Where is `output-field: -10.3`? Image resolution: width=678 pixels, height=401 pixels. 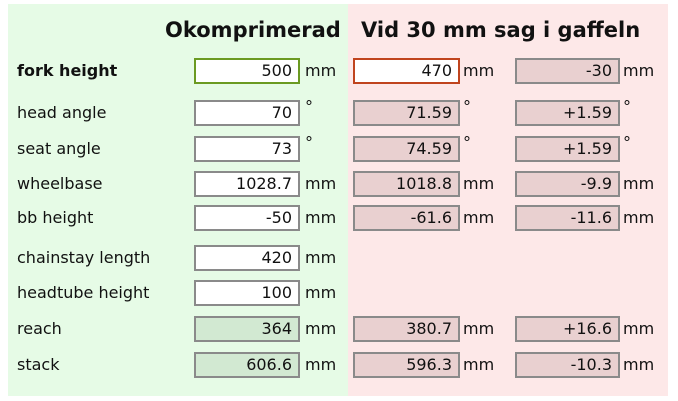 output-field: -10.3 is located at coordinates (567, 365).